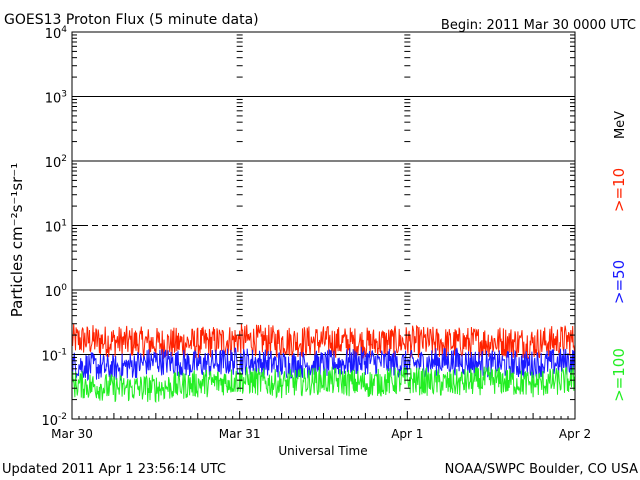 The width and height of the screenshot is (640, 480). Describe the element at coordinates (54, 420) in the screenshot. I see `y-tick-label: 10⁻²` at that location.